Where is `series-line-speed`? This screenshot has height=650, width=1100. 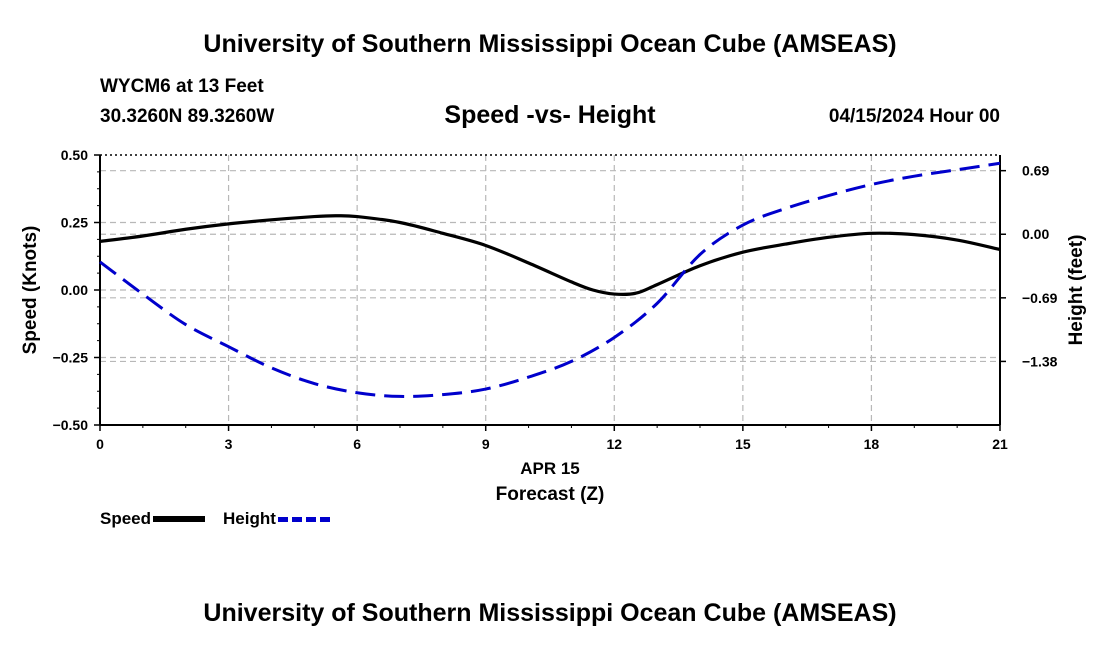 series-line-speed is located at coordinates (550, 255).